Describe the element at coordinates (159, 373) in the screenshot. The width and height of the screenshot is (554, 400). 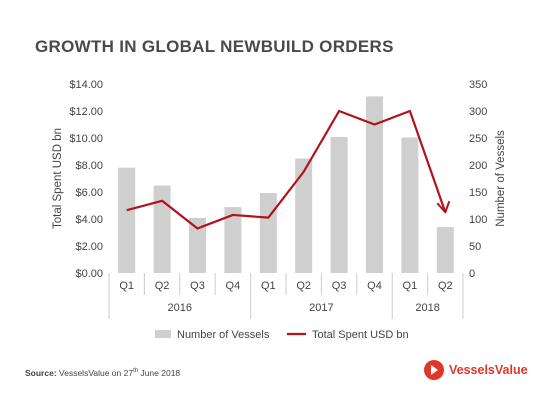
I see `source-date: June 2018` at that location.